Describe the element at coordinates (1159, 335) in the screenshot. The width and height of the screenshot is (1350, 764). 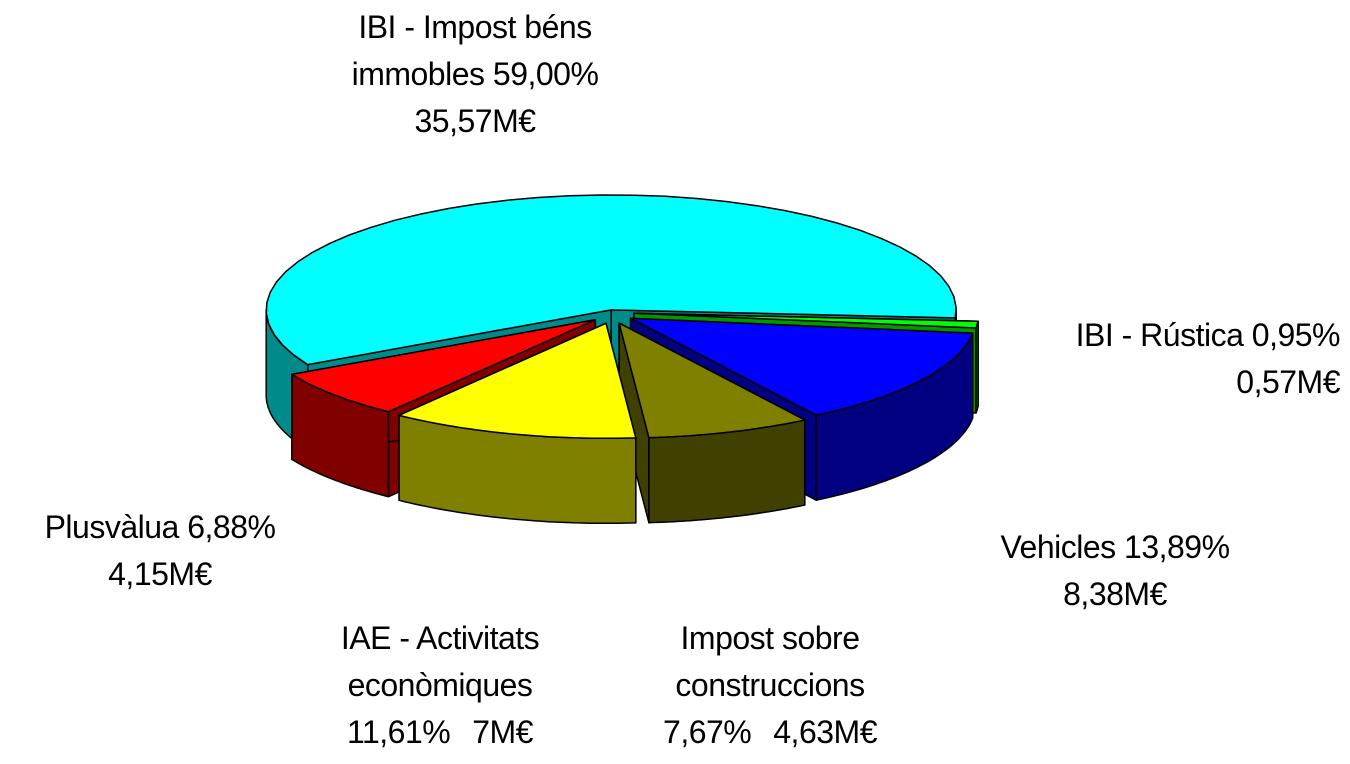
I see `label-category: IBI - Rústica` at that location.